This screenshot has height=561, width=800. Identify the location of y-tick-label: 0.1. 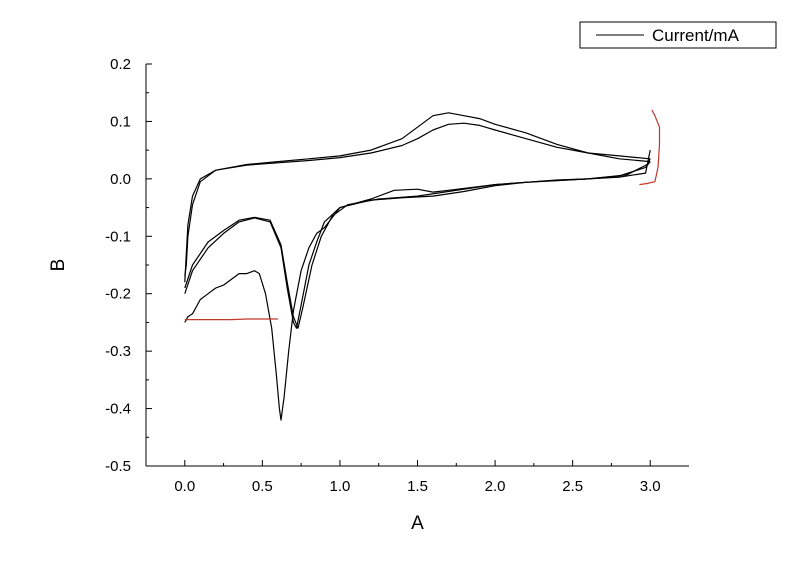
(120, 121).